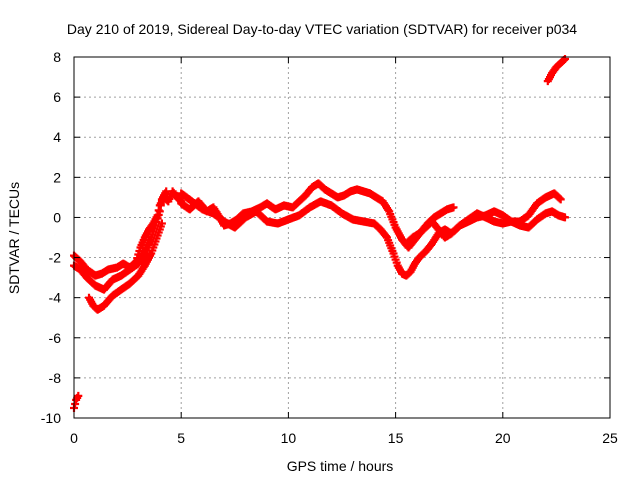 The width and height of the screenshot is (640, 480). I want to click on series-track-h, so click(556, 70).